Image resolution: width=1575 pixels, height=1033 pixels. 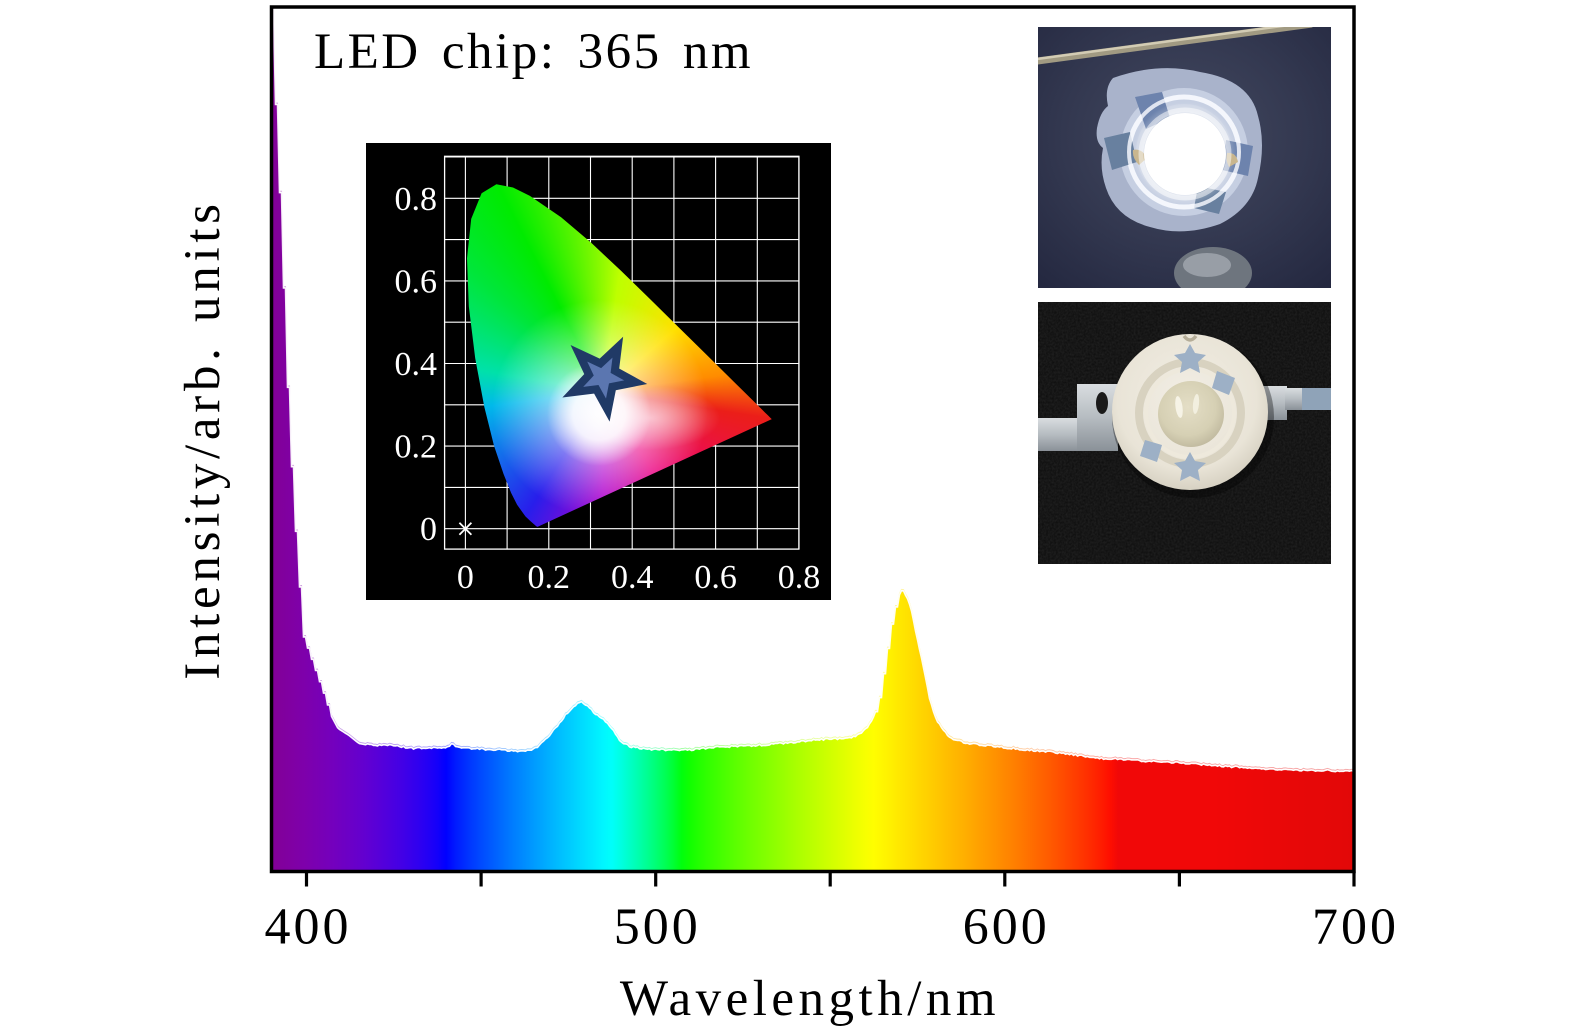 I want to click on svg-text: 500, so click(x=657, y=927).